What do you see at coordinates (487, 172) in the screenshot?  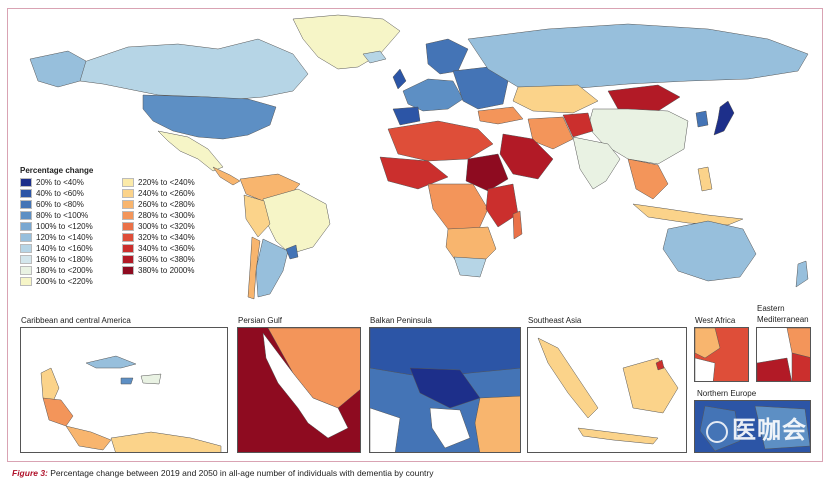 I see `region-sudan` at bounding box center [487, 172].